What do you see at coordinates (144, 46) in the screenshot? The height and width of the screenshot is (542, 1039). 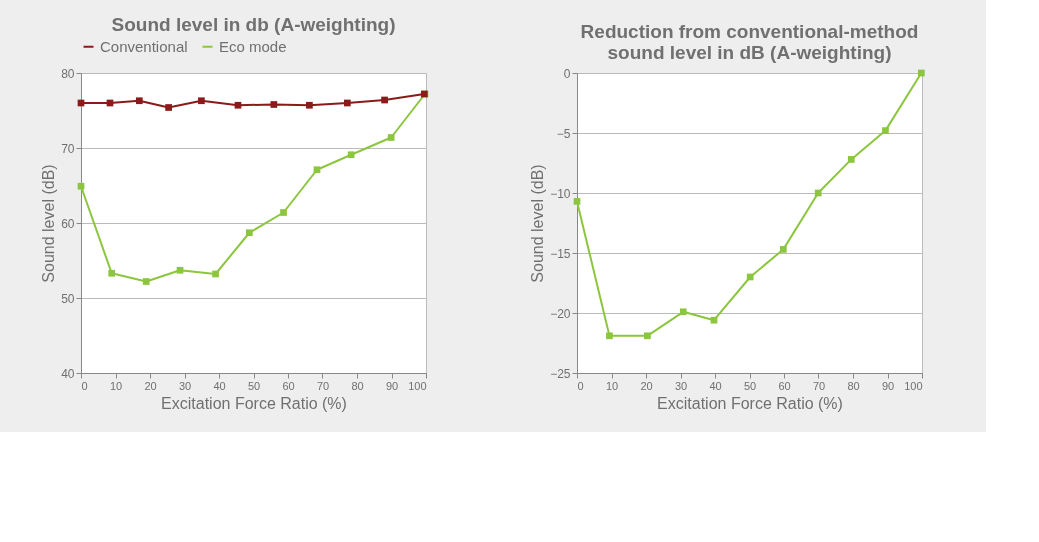 I see `legend-label: Conventional` at bounding box center [144, 46].